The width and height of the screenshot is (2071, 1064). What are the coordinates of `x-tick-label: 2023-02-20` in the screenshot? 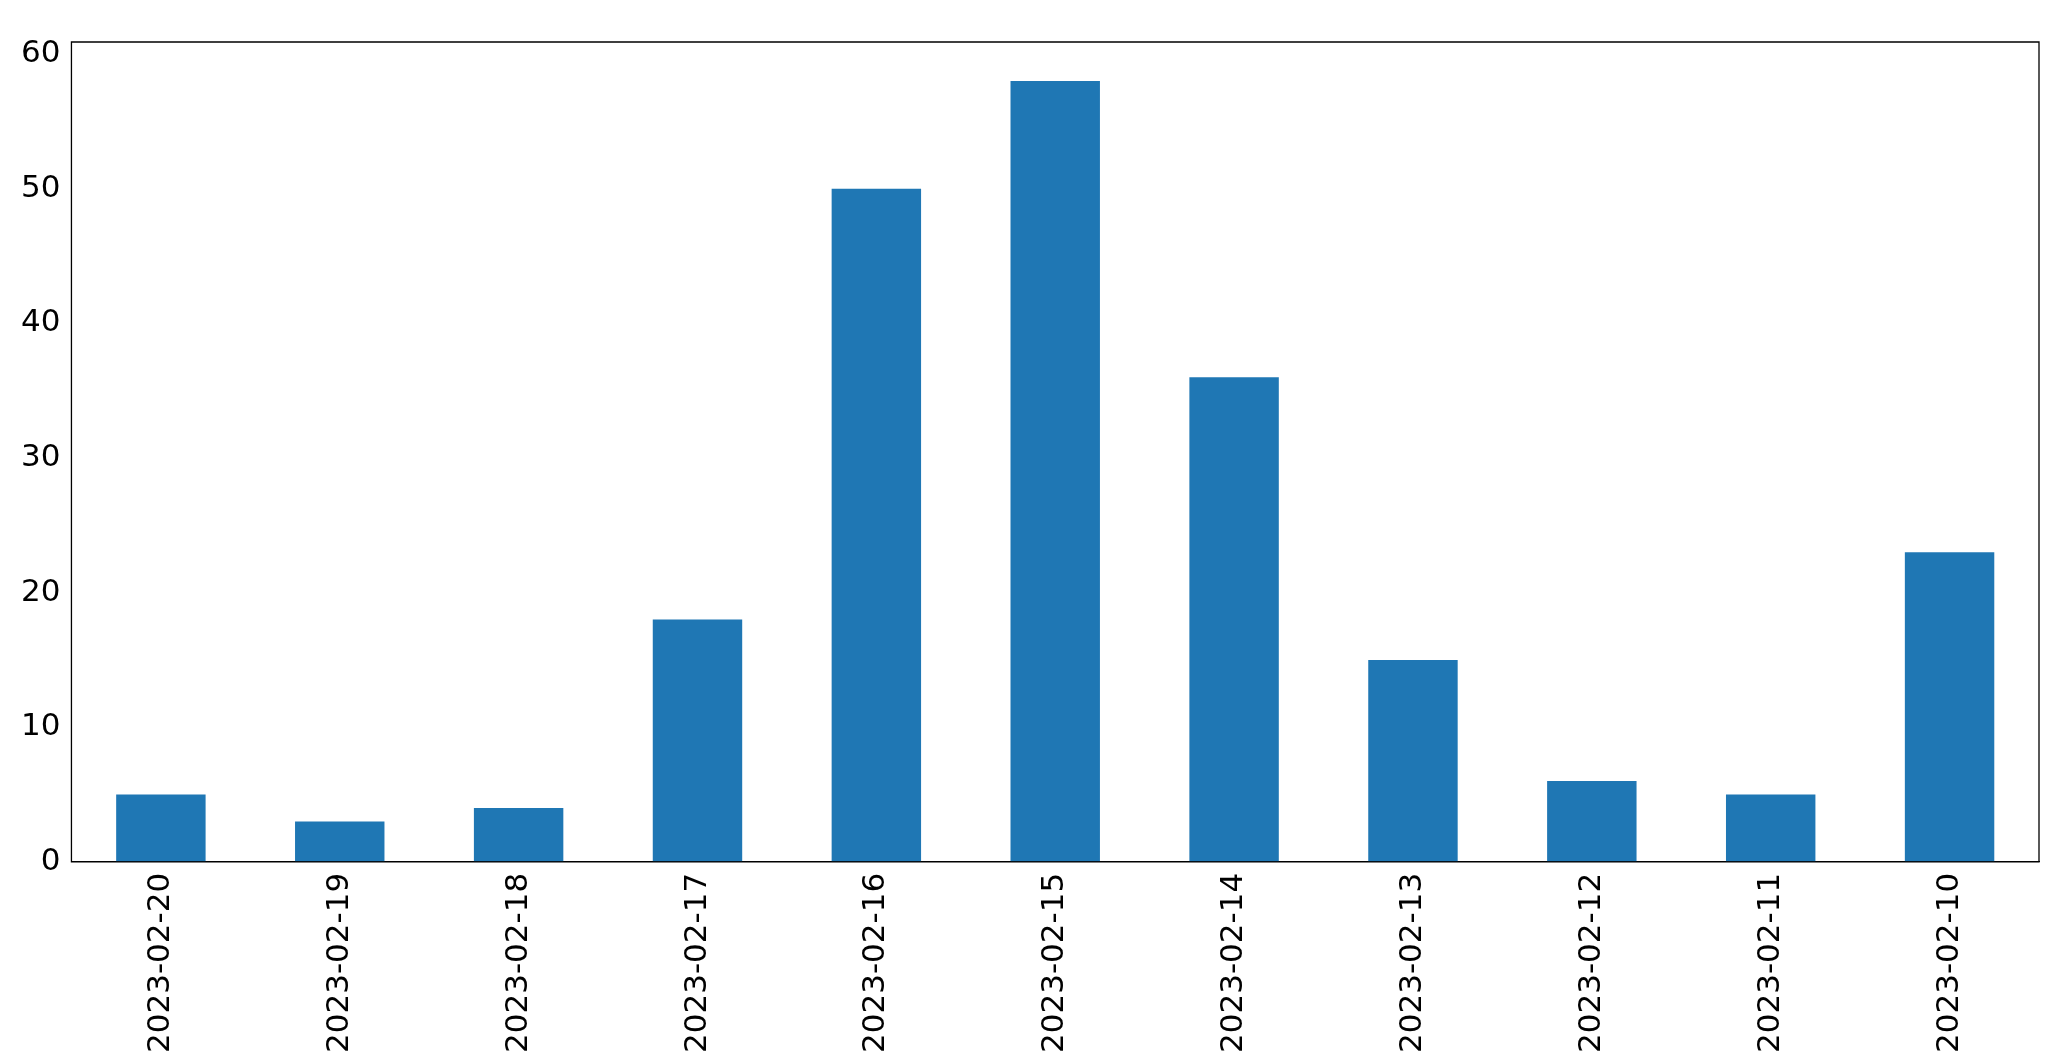 It's located at (157, 963).